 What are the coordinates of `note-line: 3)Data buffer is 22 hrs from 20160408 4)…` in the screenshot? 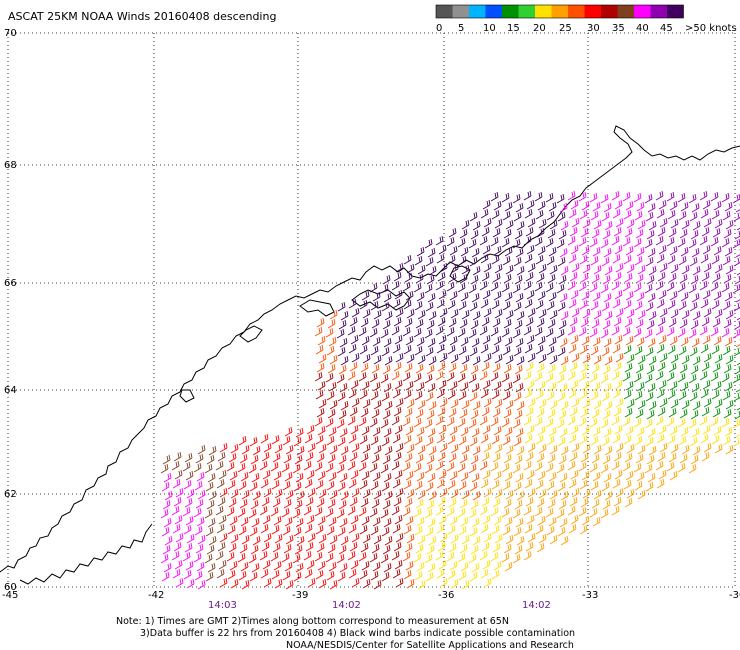 It's located at (357, 633).